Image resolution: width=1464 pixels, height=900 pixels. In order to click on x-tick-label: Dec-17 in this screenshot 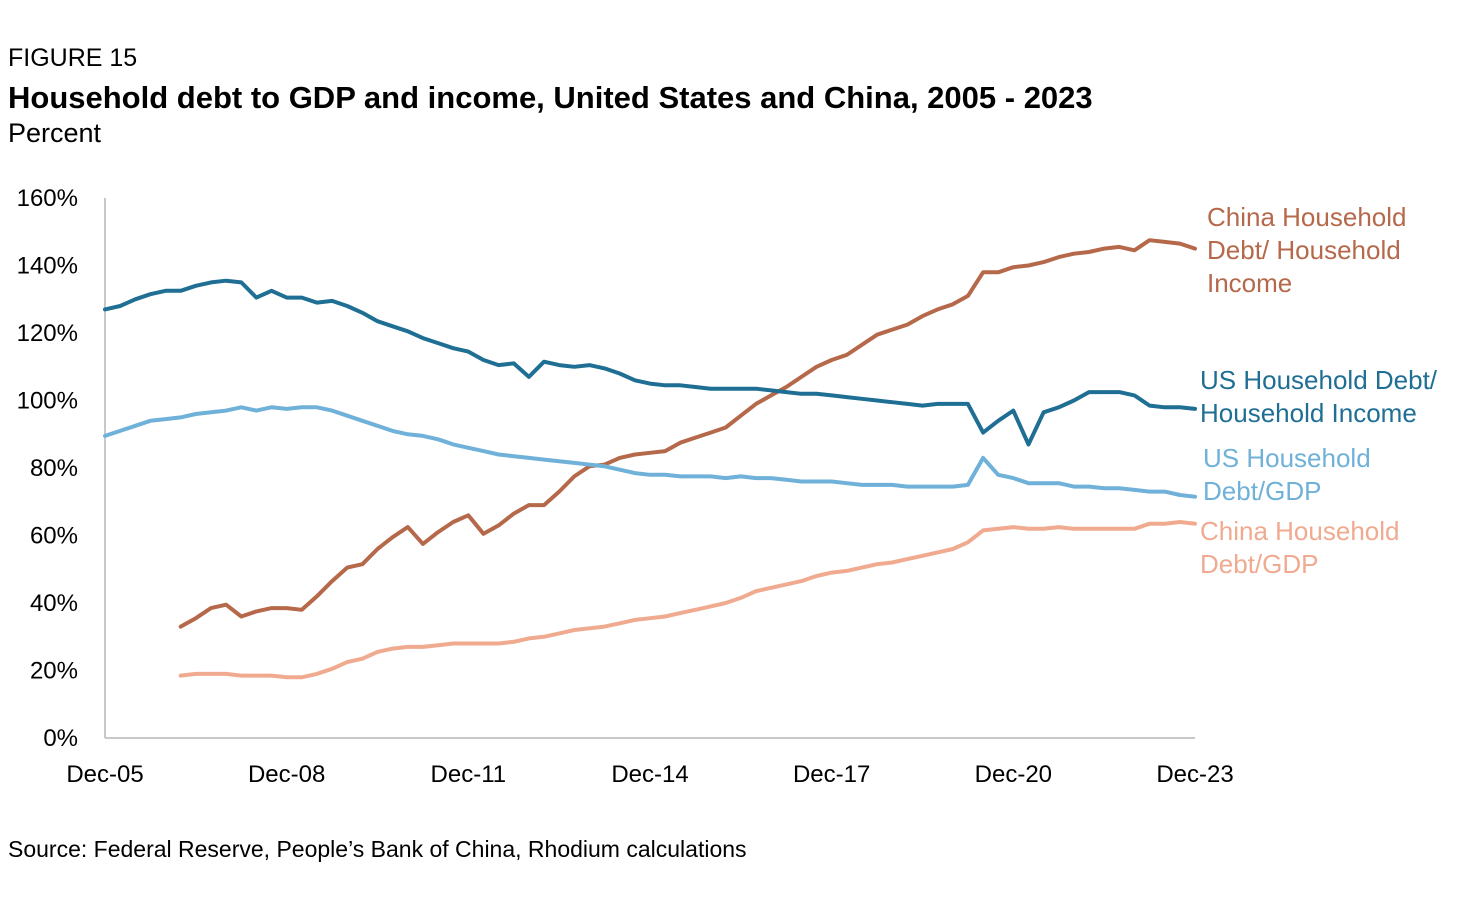, I will do `click(831, 774)`.